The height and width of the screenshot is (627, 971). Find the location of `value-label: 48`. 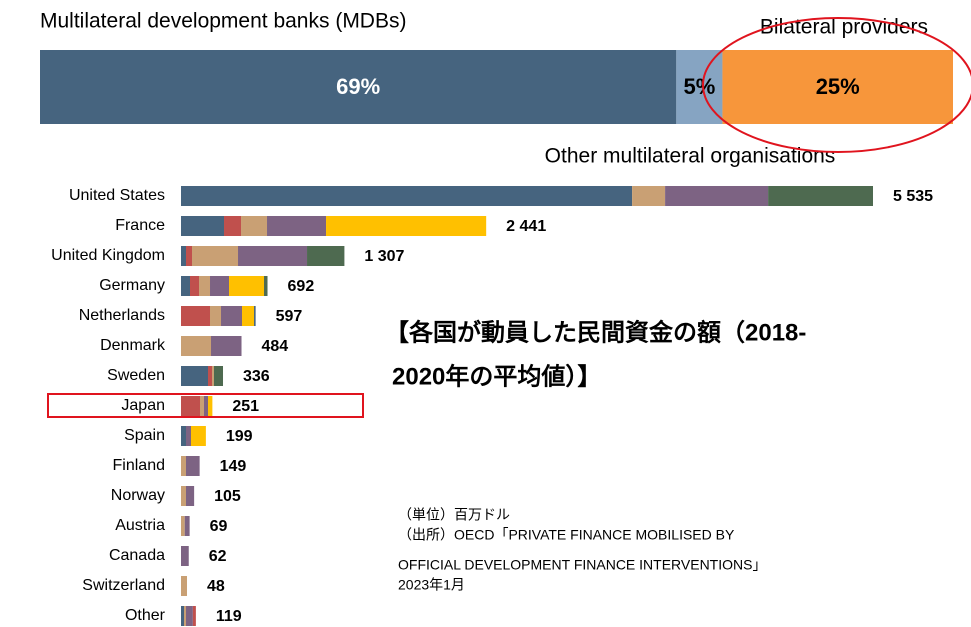

value-label: 48 is located at coordinates (216, 586).